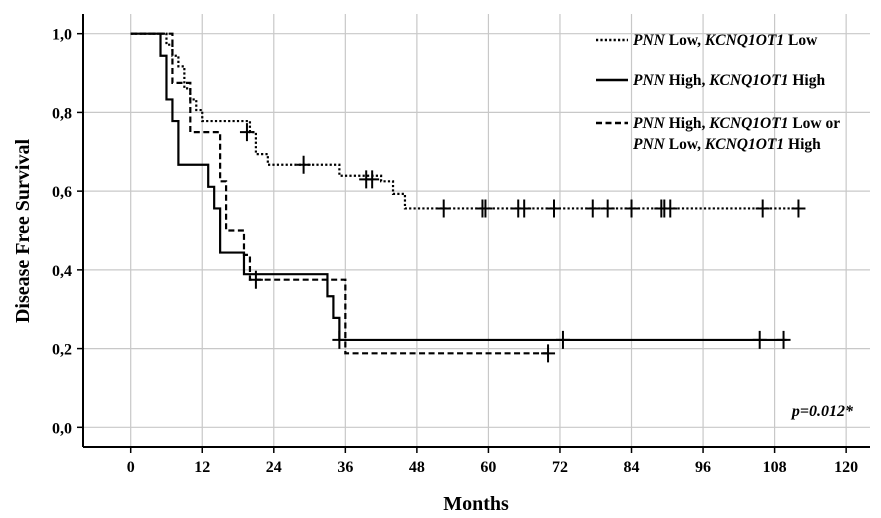  Describe the element at coordinates (703, 467) in the screenshot. I see `x-tick-label: 96` at that location.